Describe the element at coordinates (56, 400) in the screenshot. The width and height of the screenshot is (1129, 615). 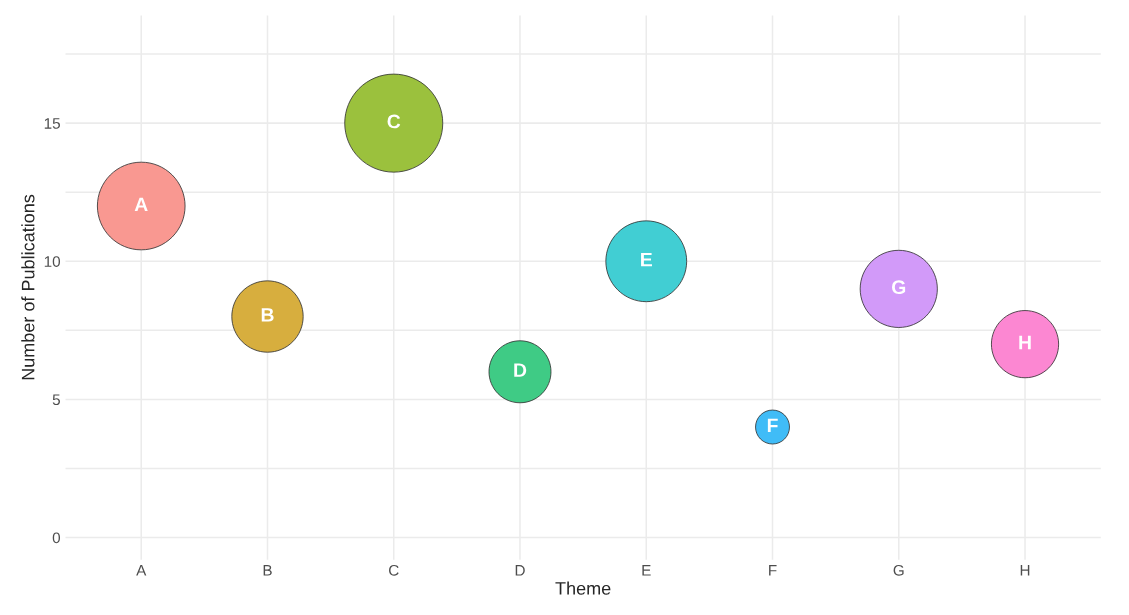
I see `y-tick-label: 5` at that location.